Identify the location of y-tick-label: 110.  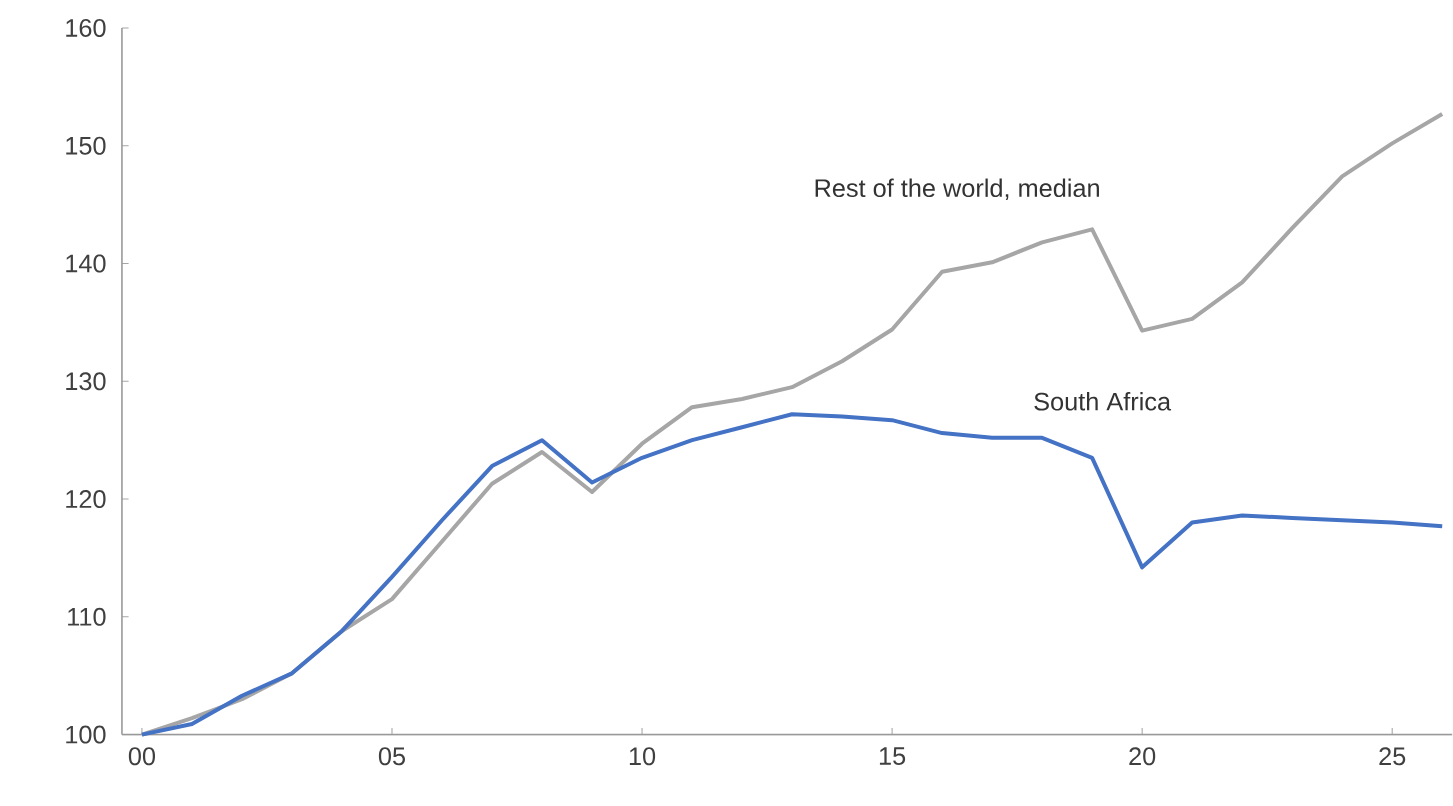
(87, 617).